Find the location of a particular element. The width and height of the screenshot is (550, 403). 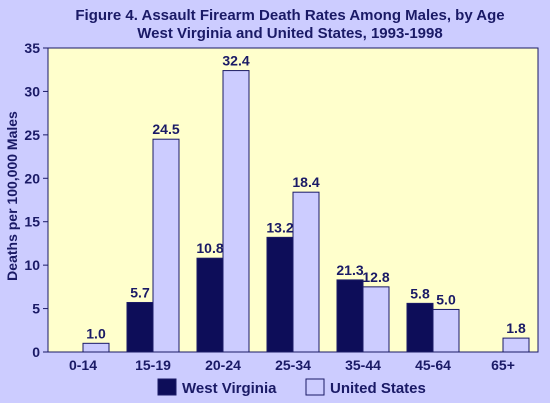

data-label: 24.5 is located at coordinates (165, 129).